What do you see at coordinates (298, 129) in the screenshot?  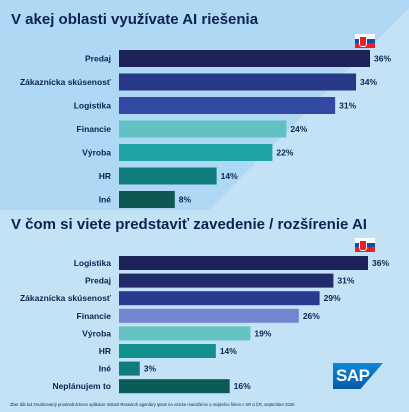 I see `value-label: 24%` at bounding box center [298, 129].